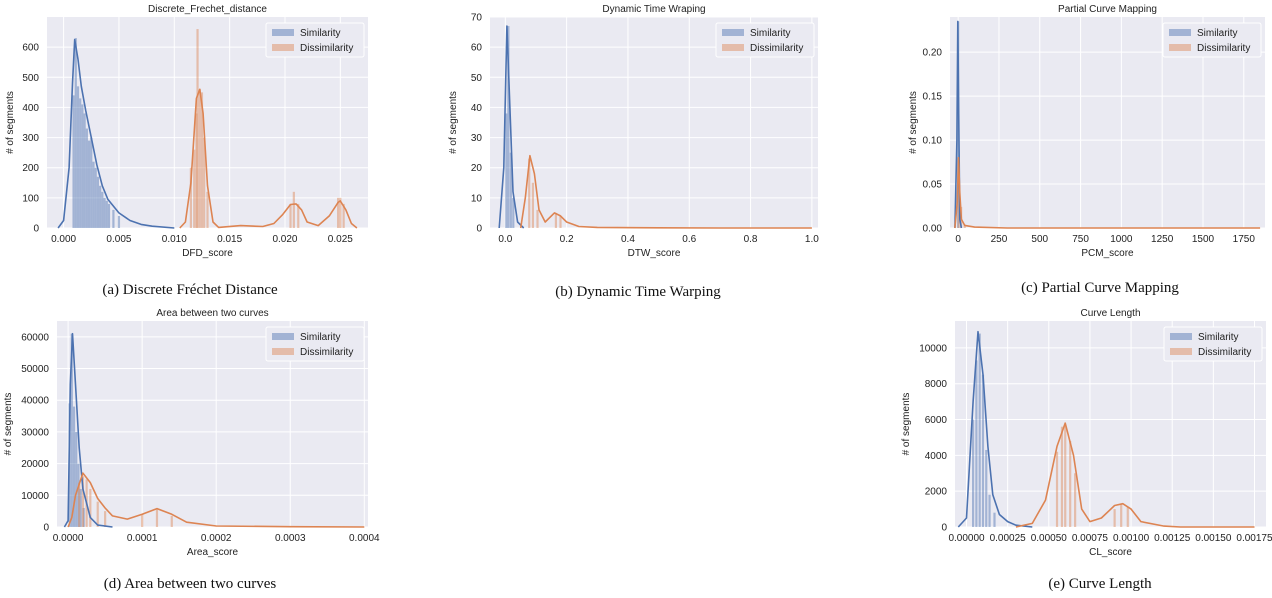  I want to click on x-tick-label: 1000, so click(1121, 239).